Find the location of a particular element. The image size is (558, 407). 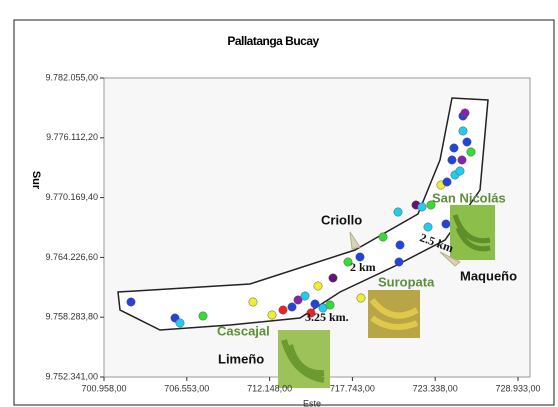

annotation: Limeño is located at coordinates (241, 358).